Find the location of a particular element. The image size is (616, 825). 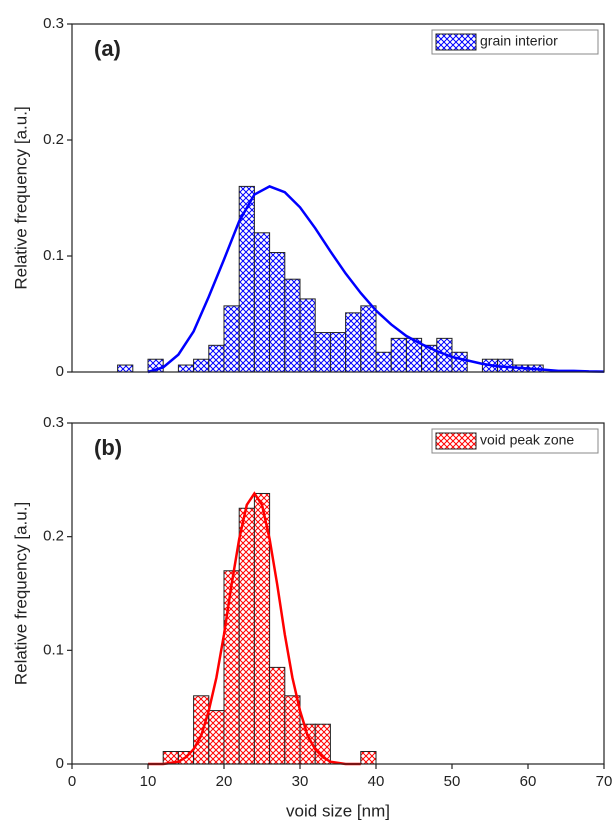

panel-label: (a) is located at coordinates (107, 48).